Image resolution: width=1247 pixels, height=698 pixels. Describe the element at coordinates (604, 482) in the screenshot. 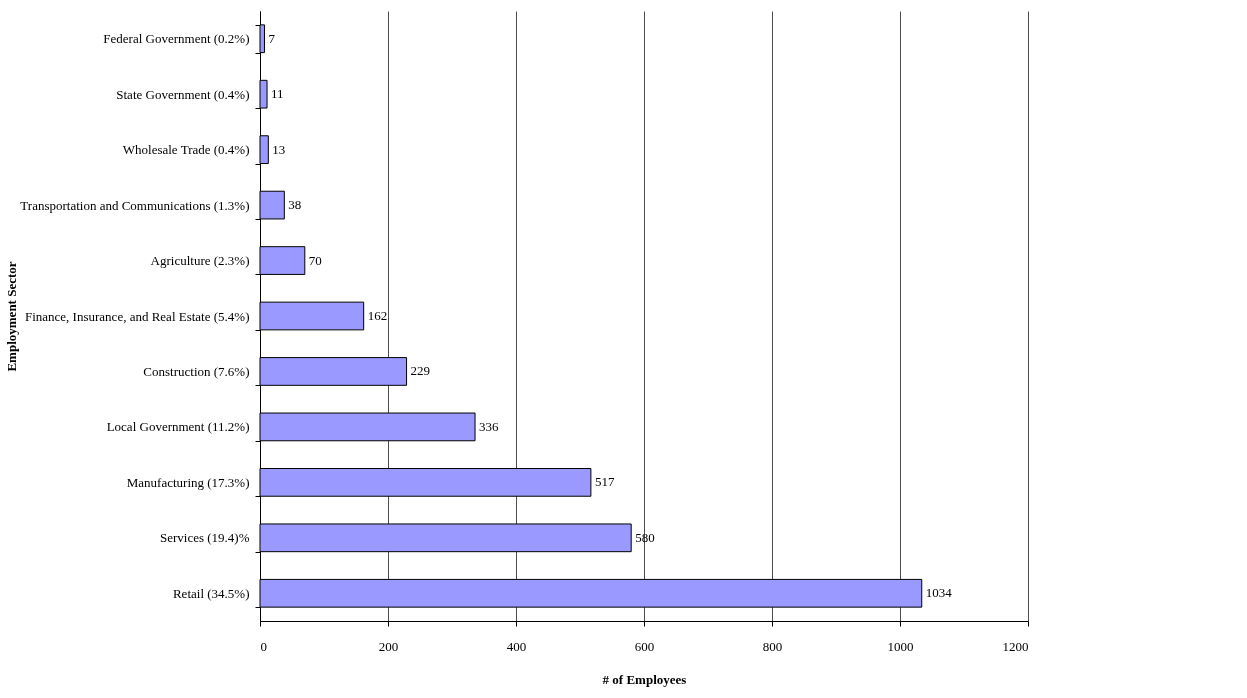

I see `data-label: 517` at that location.